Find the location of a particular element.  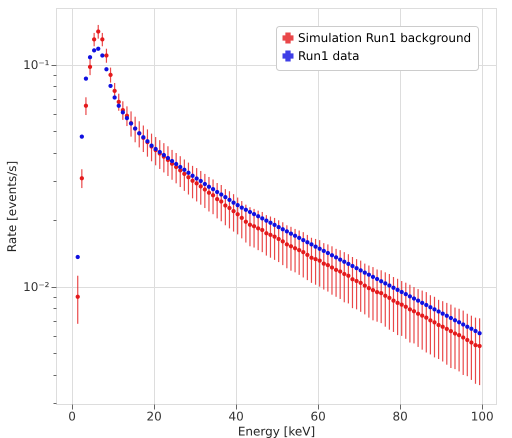

legend-label: Run1 data is located at coordinates (329, 56).